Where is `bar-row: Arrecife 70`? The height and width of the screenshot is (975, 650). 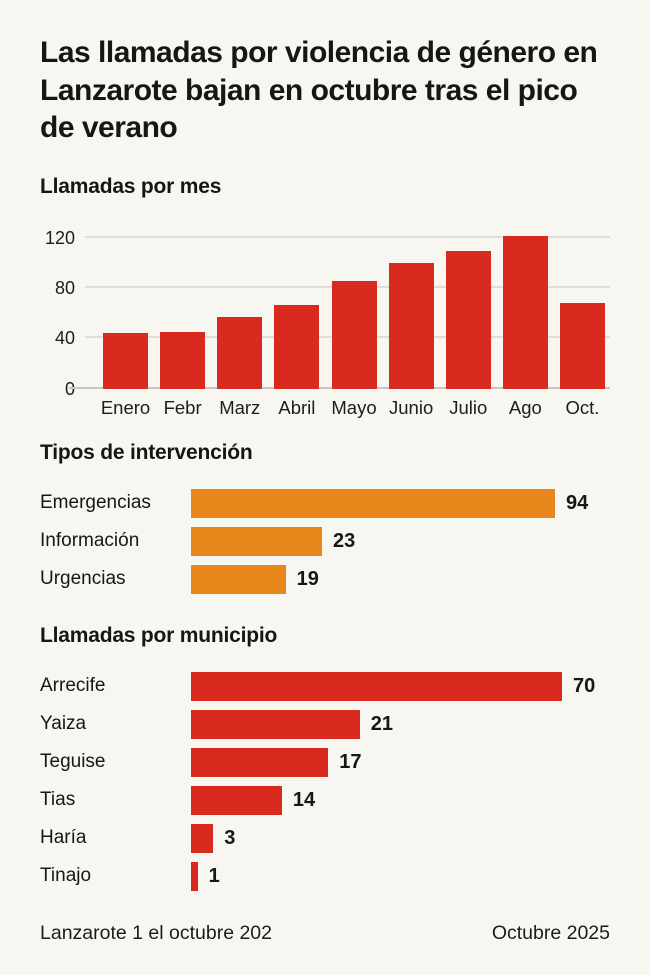 bar-row: Arrecife 70 is located at coordinates (325, 686).